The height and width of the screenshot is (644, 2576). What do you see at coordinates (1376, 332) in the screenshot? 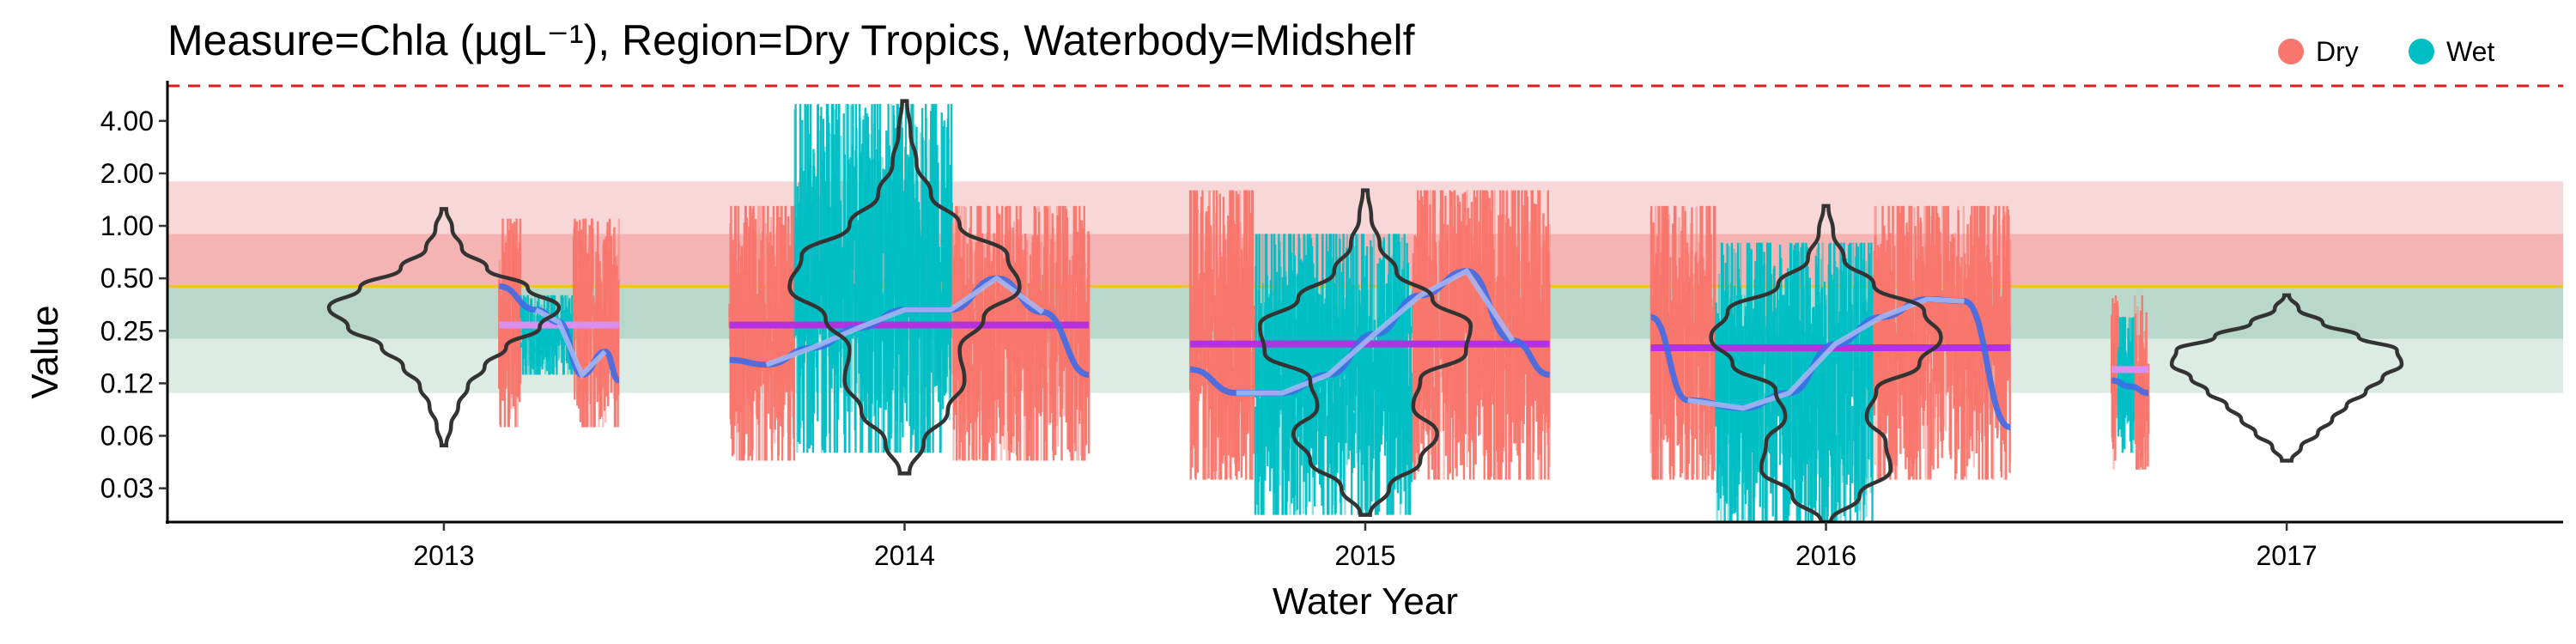
I see `trend-highlight-2015` at bounding box center [1376, 332].